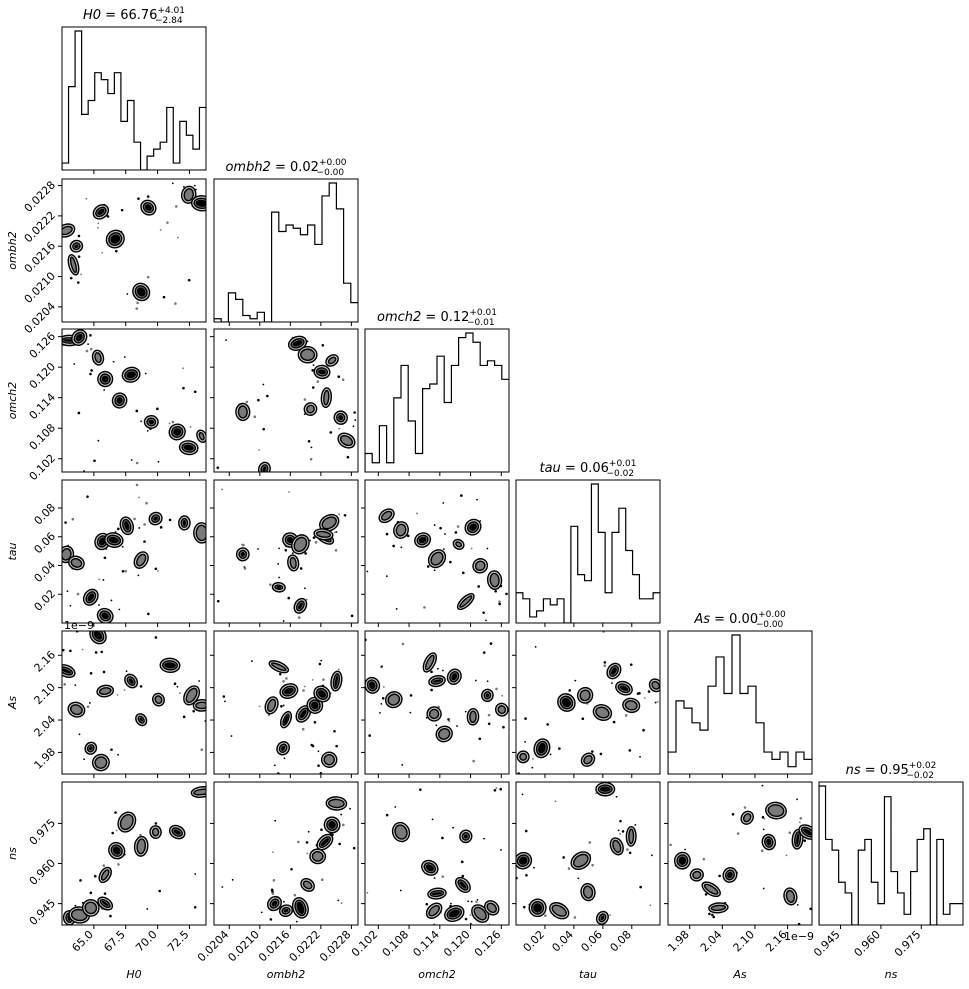 The image size is (969, 989). What do you see at coordinates (923, 766) in the screenshot?
I see `title-plus: +0.02` at bounding box center [923, 766].